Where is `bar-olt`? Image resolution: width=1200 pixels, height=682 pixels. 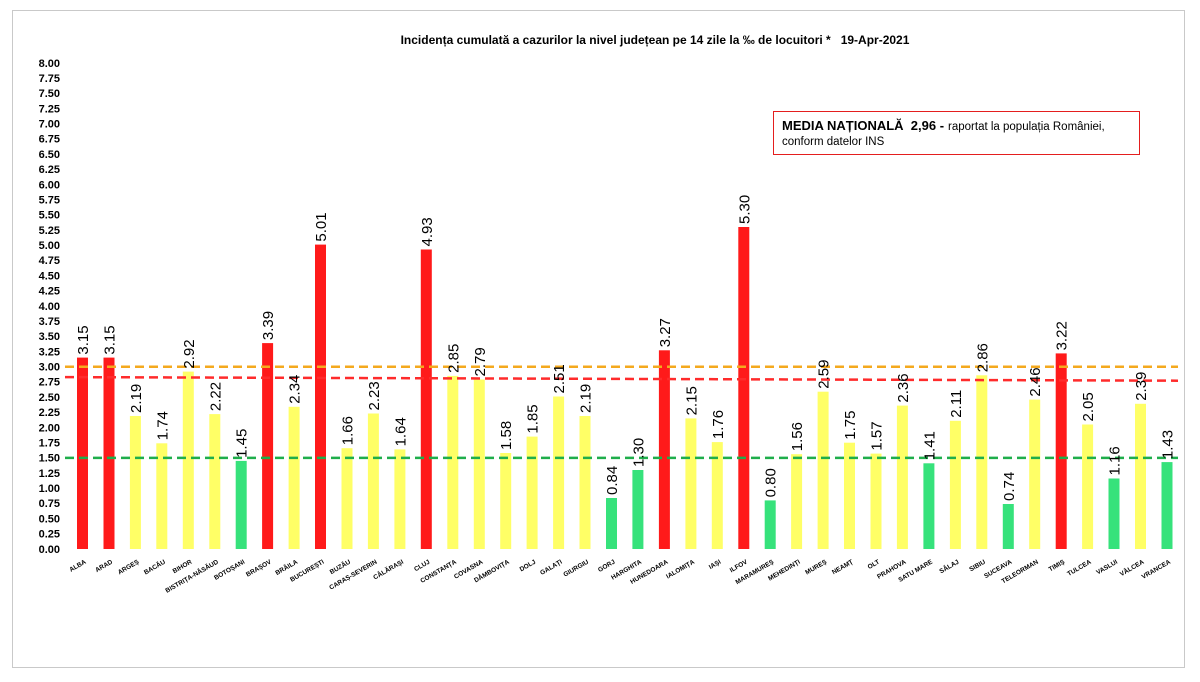
bar-olt is located at coordinates (876, 501).